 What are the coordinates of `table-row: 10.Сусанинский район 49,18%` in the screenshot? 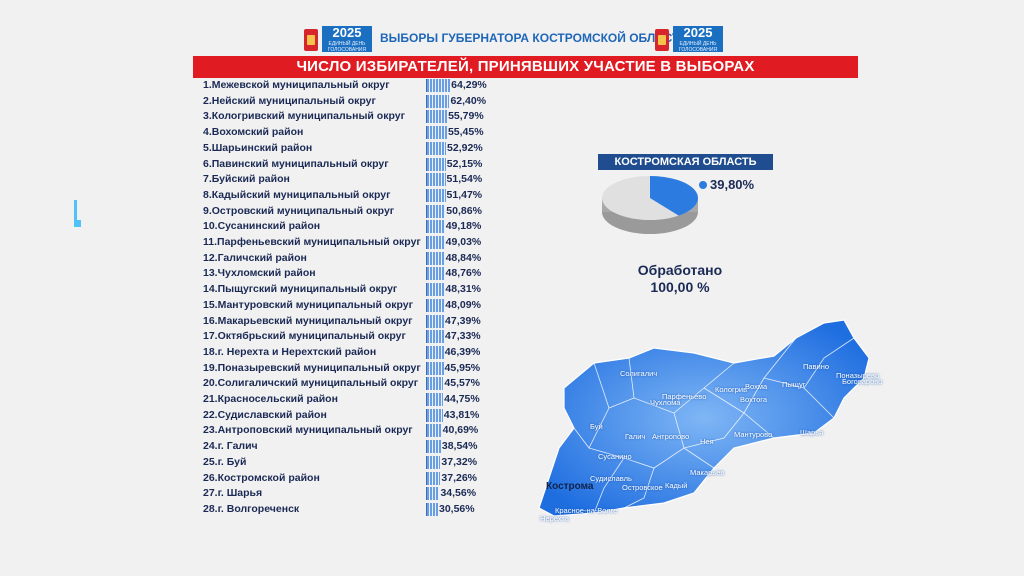 It's located at (353, 226).